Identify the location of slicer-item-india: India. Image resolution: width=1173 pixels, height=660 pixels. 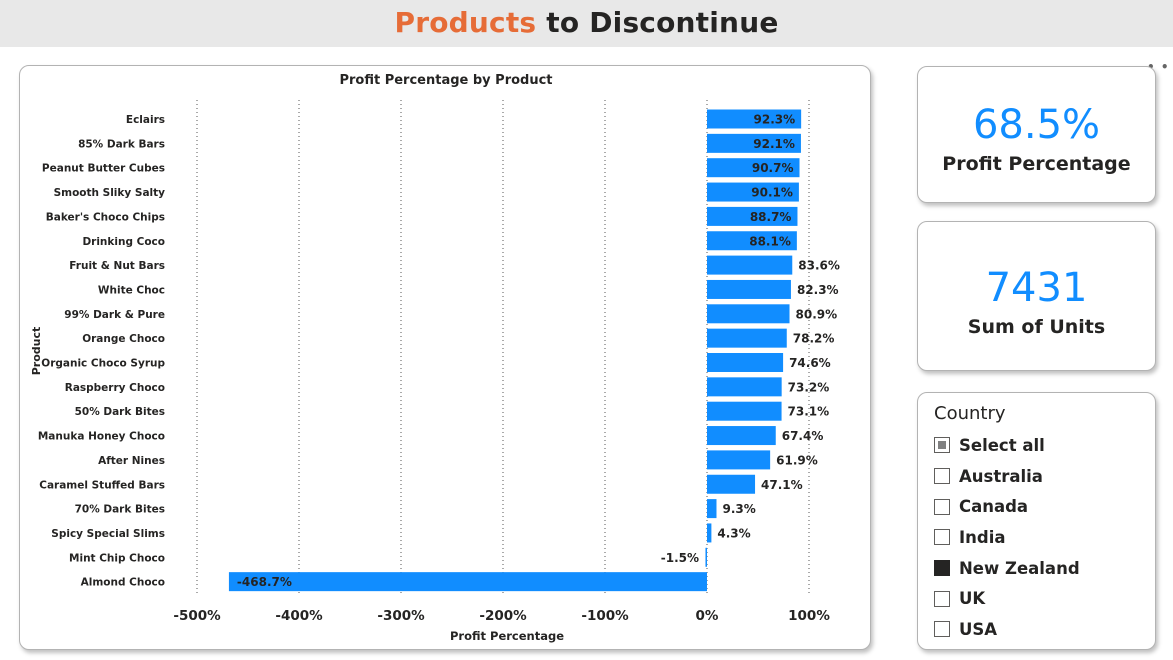
(1036, 537).